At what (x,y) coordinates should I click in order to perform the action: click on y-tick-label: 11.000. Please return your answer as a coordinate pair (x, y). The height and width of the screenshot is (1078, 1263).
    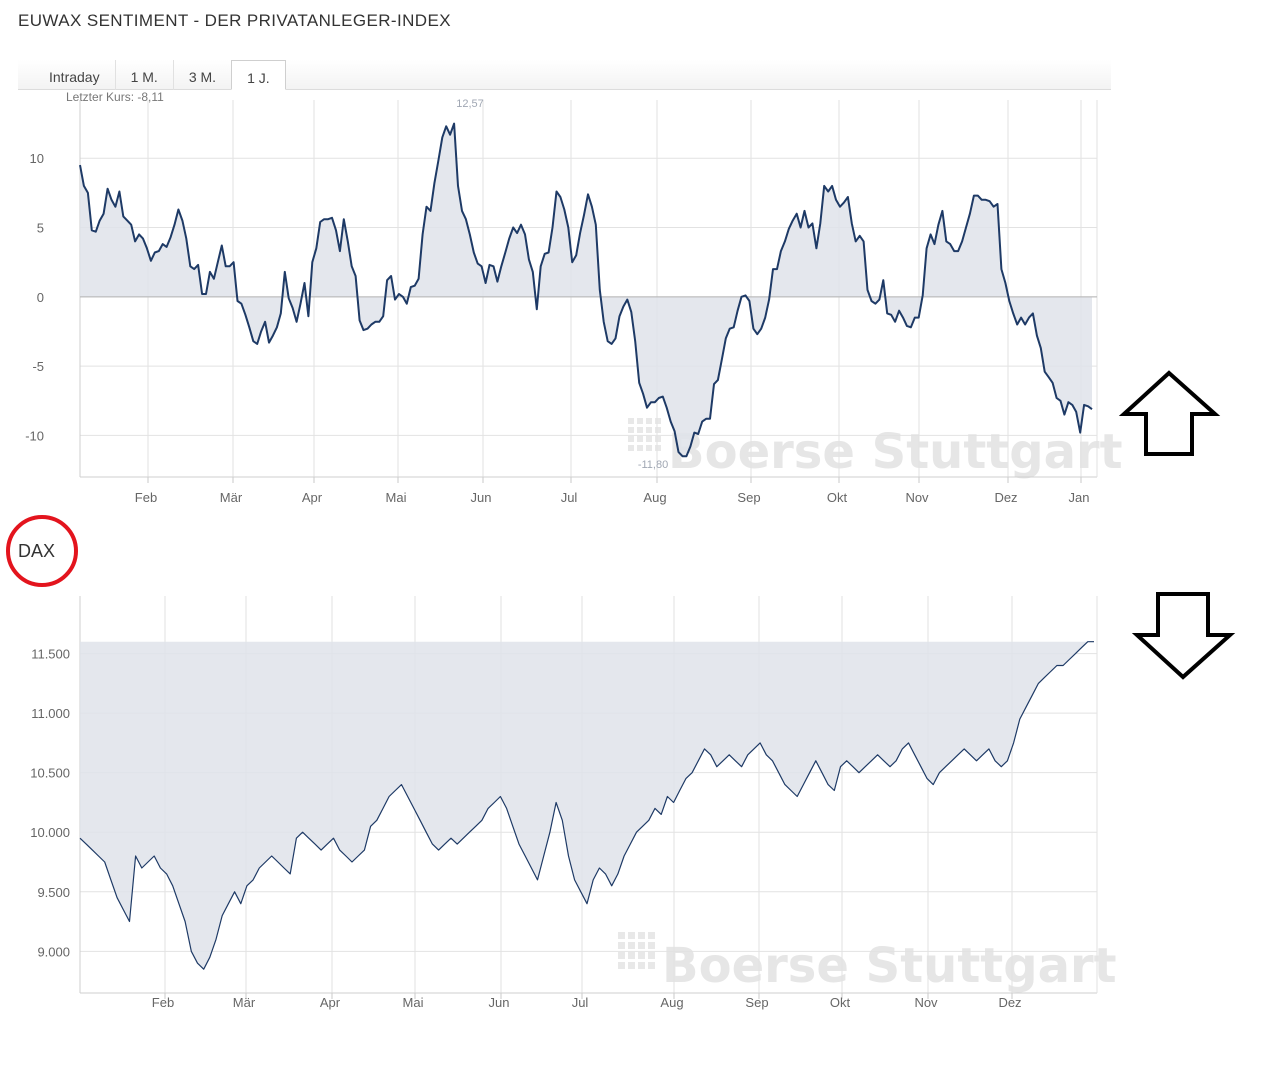
    Looking at the image, I should click on (50, 713).